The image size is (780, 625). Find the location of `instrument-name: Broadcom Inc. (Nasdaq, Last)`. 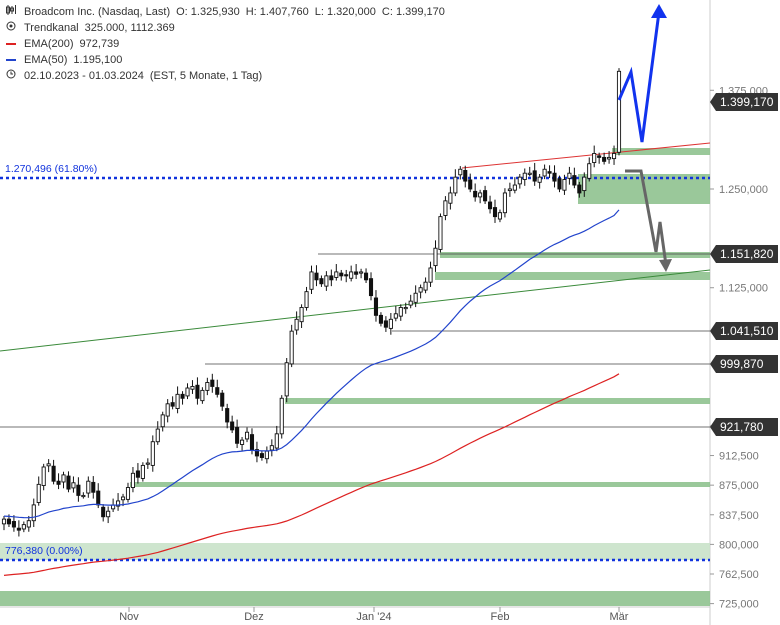

instrument-name: Broadcom Inc. (Nasdaq, Last) is located at coordinates (97, 12).